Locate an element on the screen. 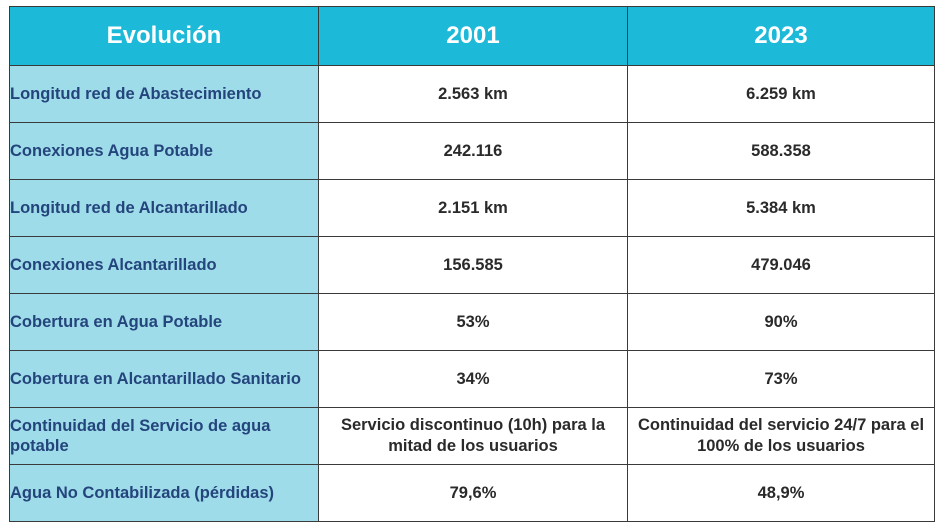 This screenshot has width=940, height=529. row-label: Longitud red de Abastecimiento is located at coordinates (164, 94).